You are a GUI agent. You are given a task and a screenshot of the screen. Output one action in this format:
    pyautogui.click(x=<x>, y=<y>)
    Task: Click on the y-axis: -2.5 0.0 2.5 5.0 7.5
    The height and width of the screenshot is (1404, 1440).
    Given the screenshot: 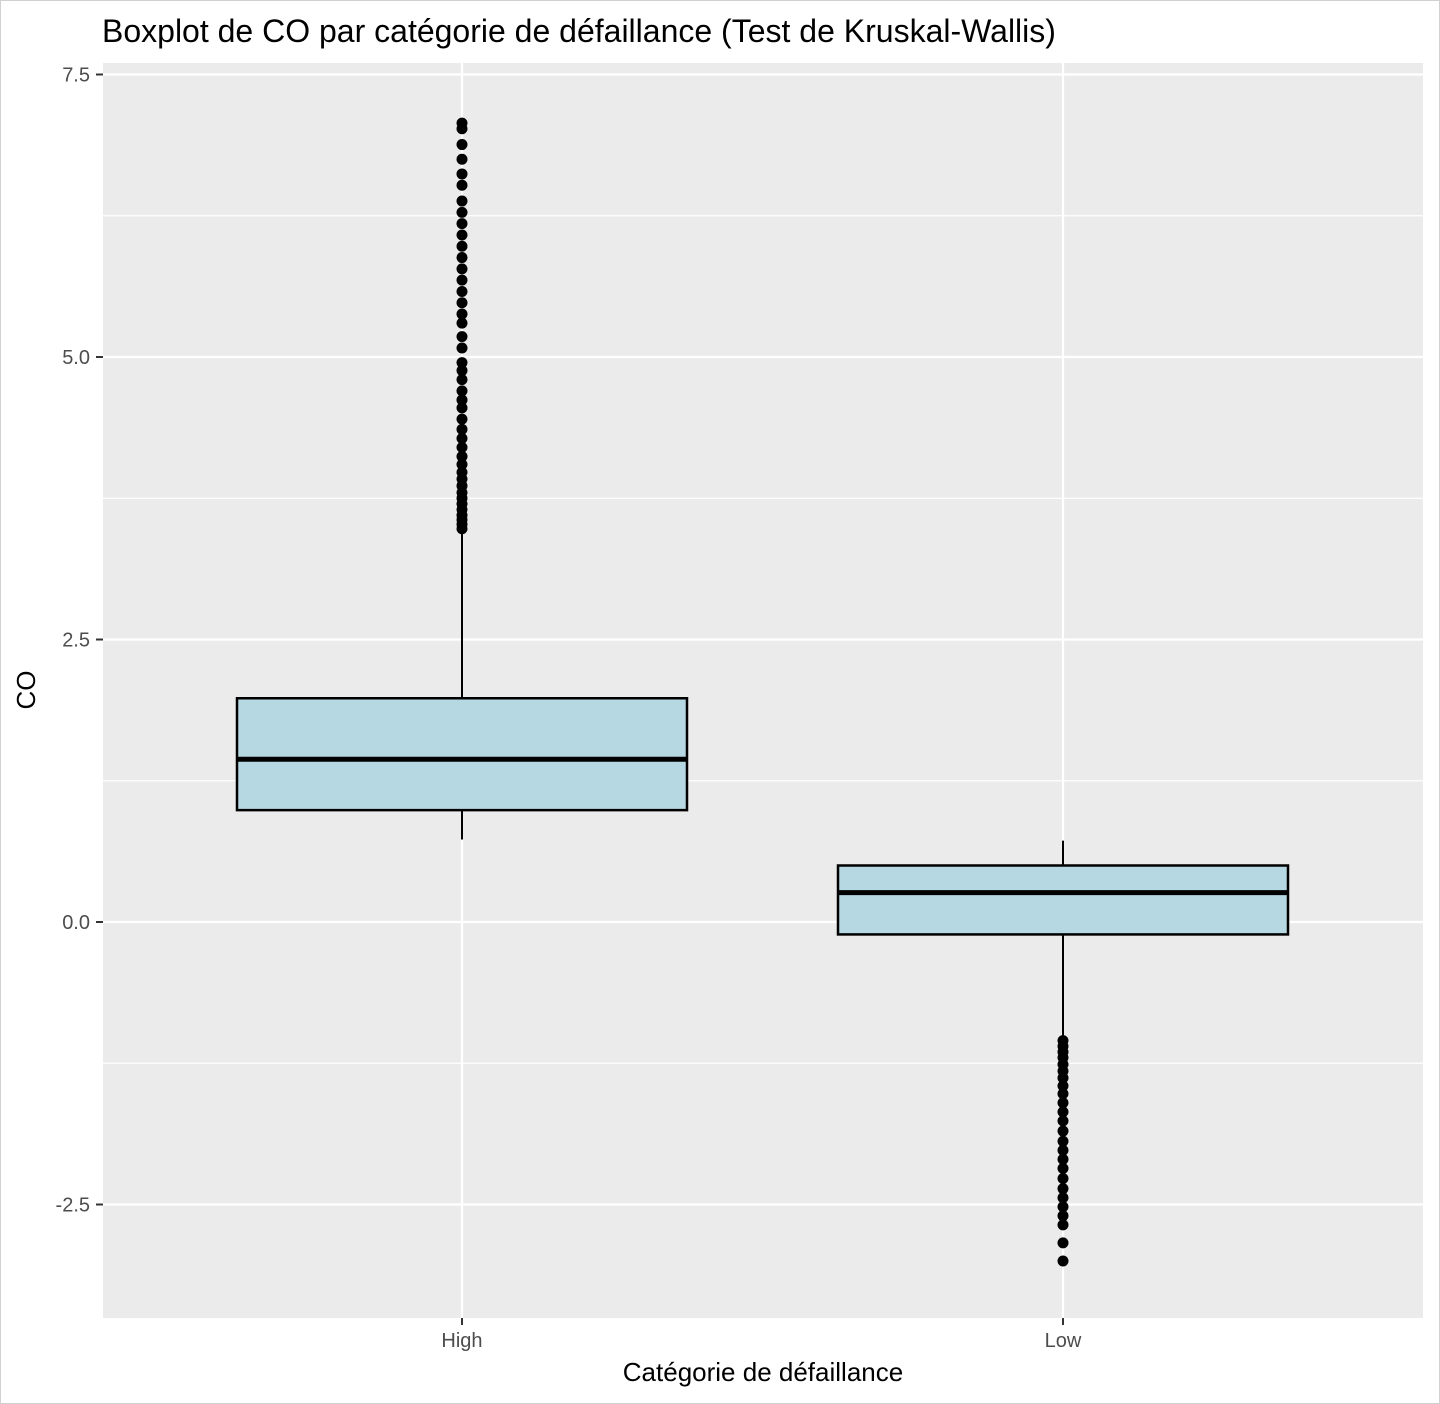 What is the action you would take?
    pyautogui.click(x=79, y=641)
    